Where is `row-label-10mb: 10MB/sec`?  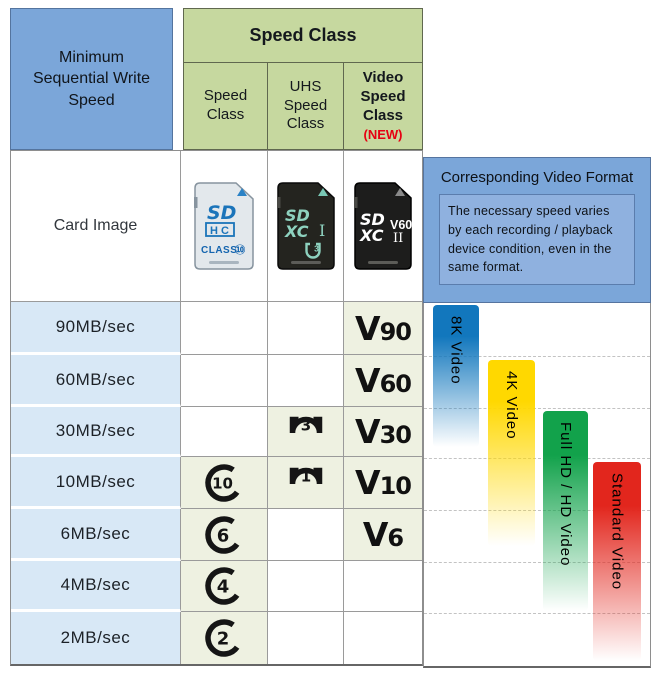 row-label-10mb: 10MB/sec is located at coordinates (96, 483).